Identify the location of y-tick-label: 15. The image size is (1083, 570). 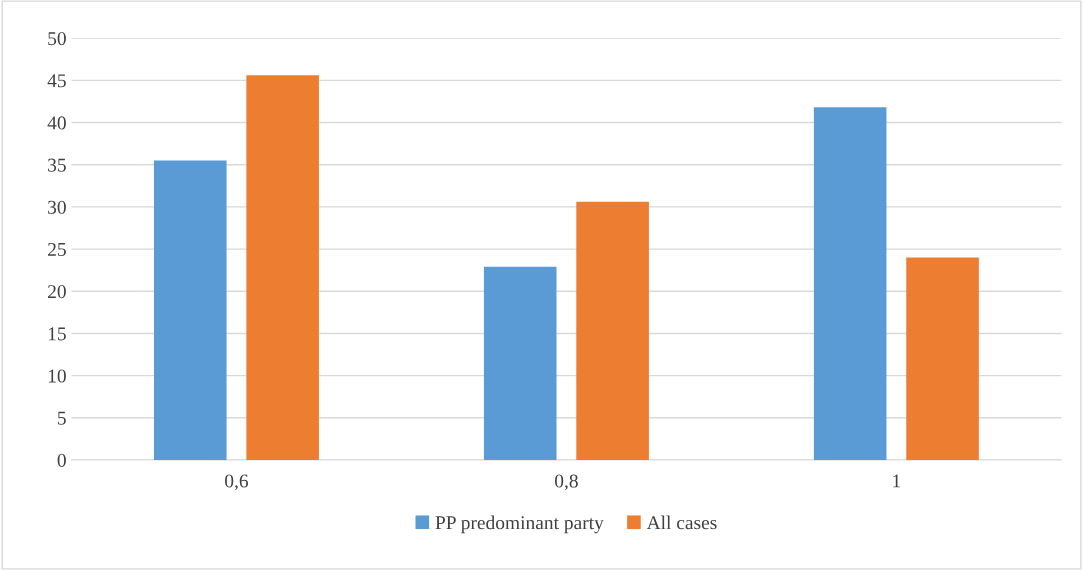
(57, 334).